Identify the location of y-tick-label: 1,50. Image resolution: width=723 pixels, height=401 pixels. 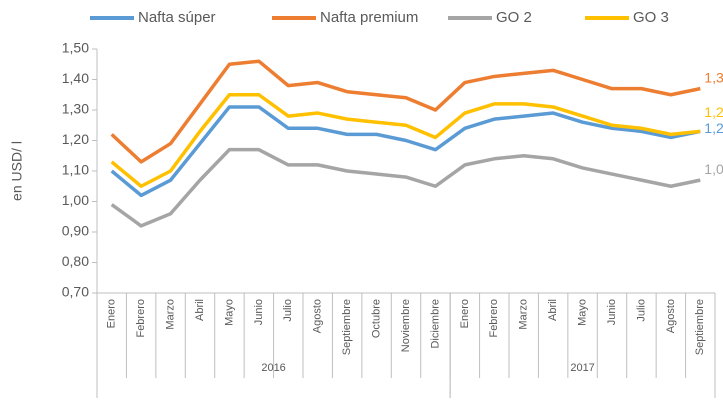
(75, 48).